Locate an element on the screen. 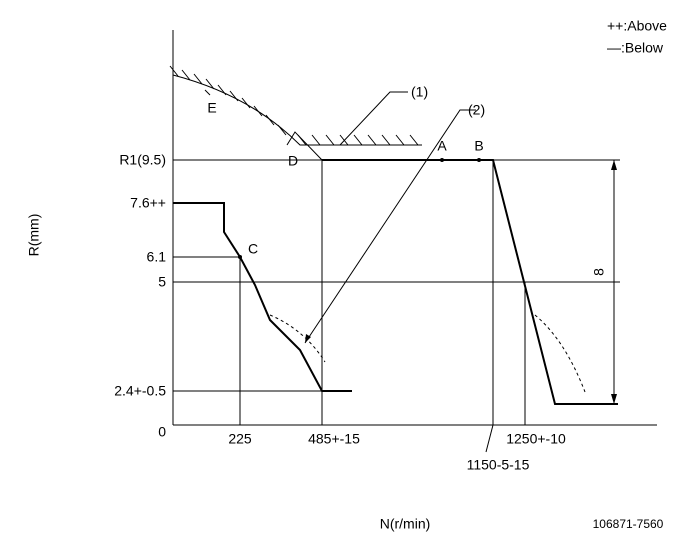 This screenshot has width=685, height=549. x-tick-label: 1150-5-15 is located at coordinates (498, 465).